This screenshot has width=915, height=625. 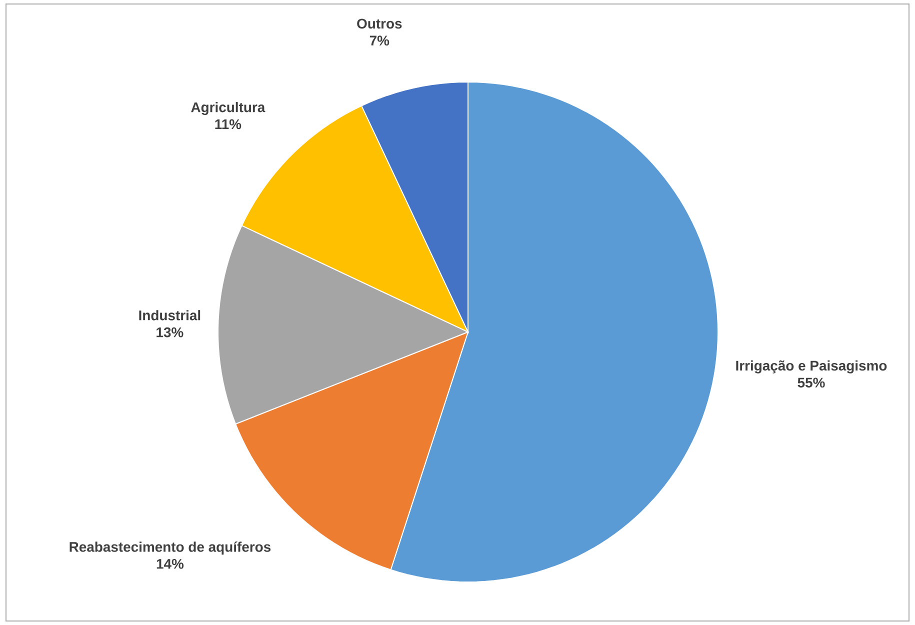 I want to click on data-label: 13%, so click(x=170, y=332).